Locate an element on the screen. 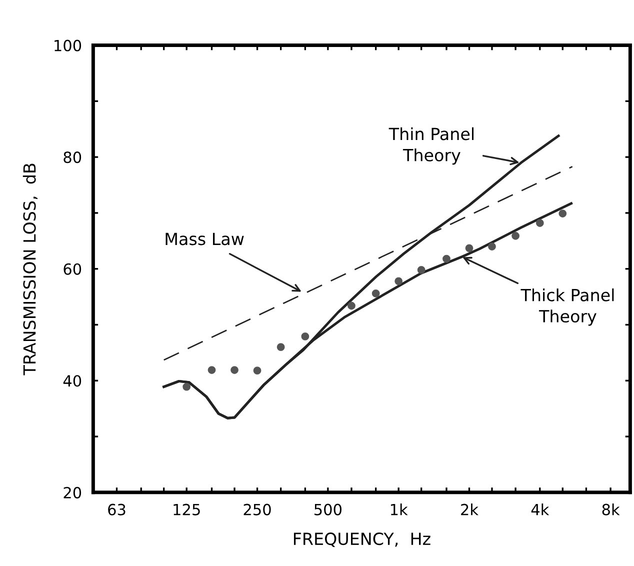 The image size is (634, 566). x-tick-label: 8k is located at coordinates (611, 510).